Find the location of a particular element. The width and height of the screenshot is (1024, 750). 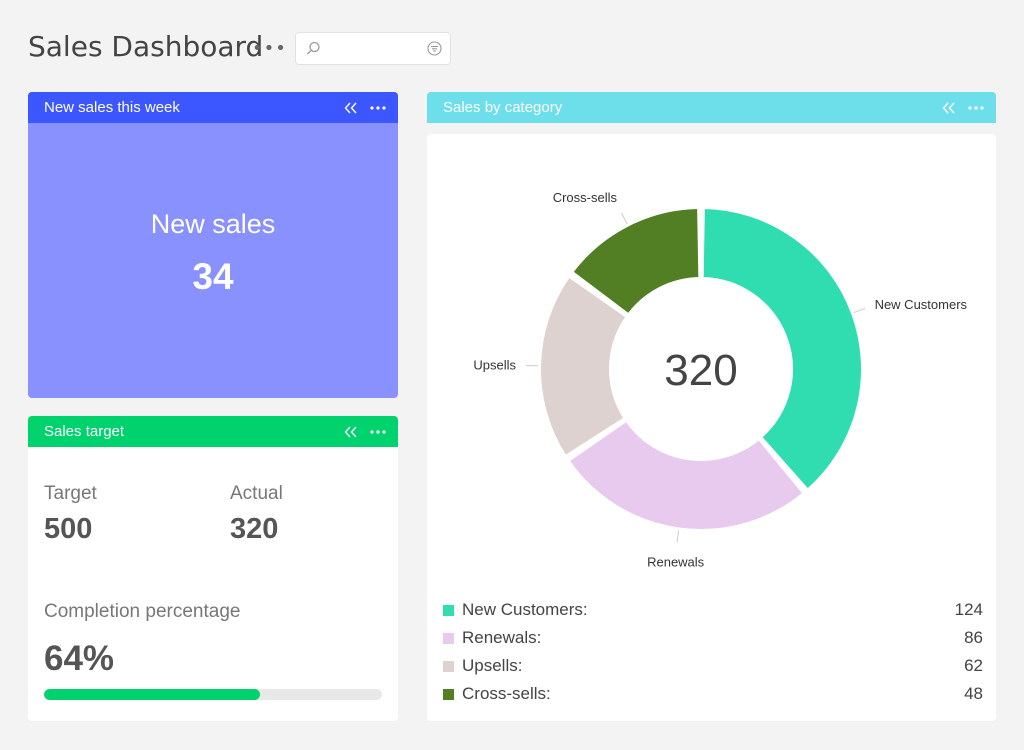

legend-label: Cross-sells: is located at coordinates (506, 693).